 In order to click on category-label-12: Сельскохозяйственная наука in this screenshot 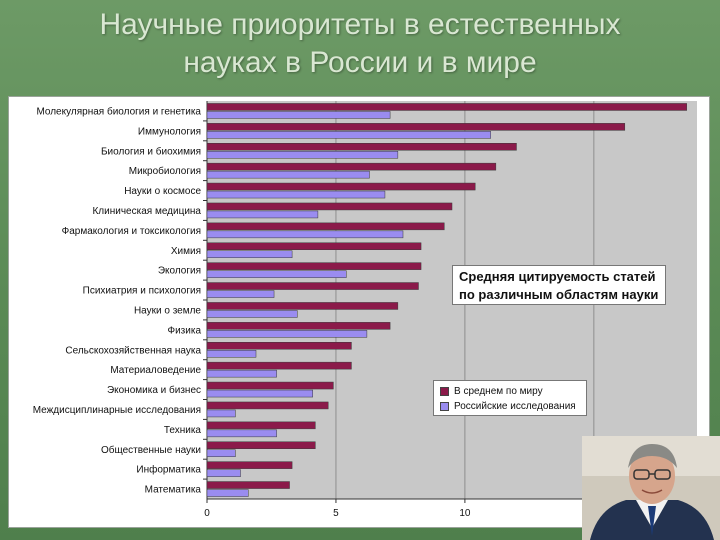, I will do `click(133, 350)`.